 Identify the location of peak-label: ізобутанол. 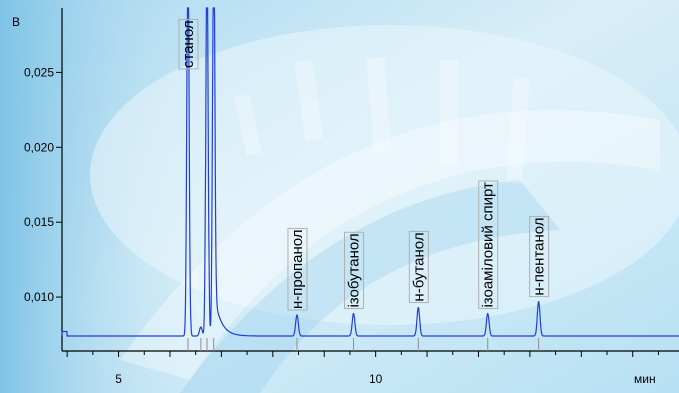
(354, 270).